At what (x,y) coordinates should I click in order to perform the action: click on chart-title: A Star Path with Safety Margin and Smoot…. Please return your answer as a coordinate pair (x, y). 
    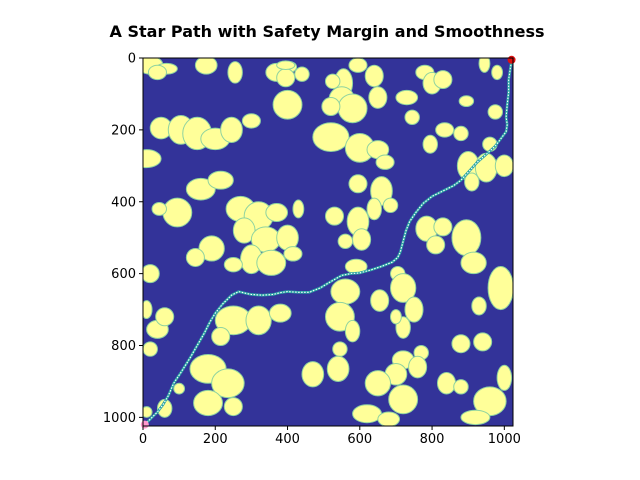
    Looking at the image, I should click on (327, 31).